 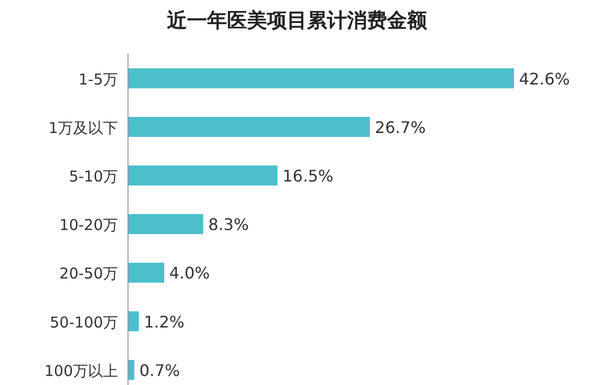 What do you see at coordinates (544, 78) in the screenshot?
I see `data-label: 42.6%` at bounding box center [544, 78].